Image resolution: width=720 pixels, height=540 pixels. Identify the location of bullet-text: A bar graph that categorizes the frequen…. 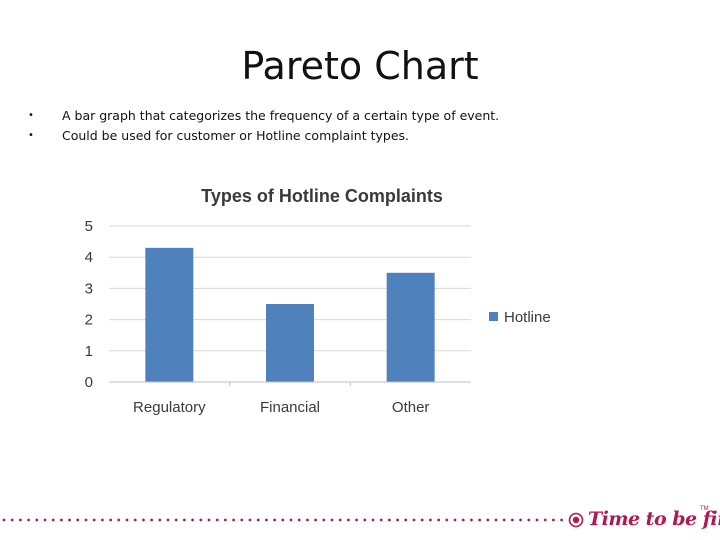
(281, 115).